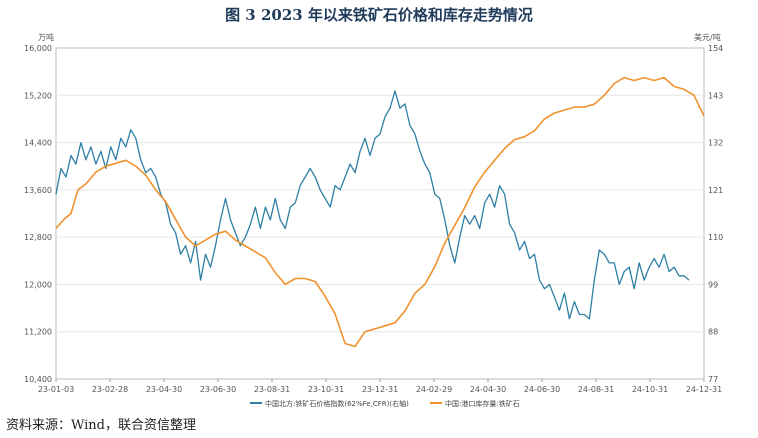 This screenshot has width=758, height=438. Describe the element at coordinates (337, 403) in the screenshot. I see `legend-label: 中国北方:铁矿石价格指数(62%Fe,CFR)(右轴)` at that location.